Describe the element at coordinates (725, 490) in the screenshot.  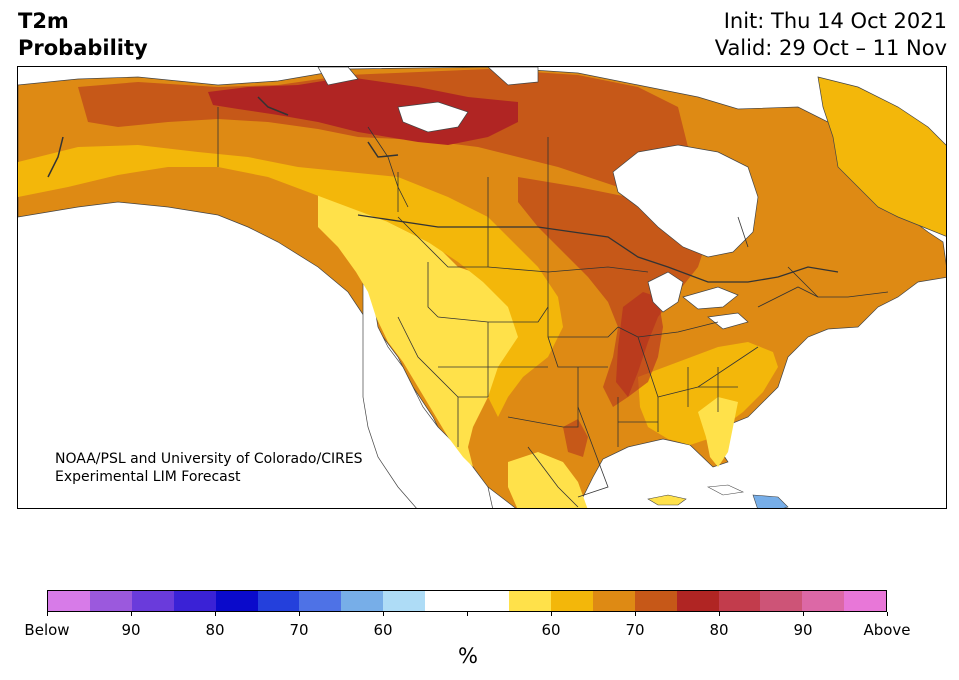
I see `hispaniola` at that location.